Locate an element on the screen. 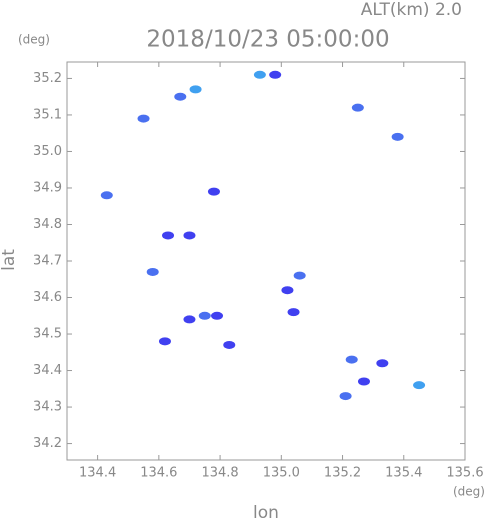 This screenshot has width=491, height=521. y-tick-label: 34.6 is located at coordinates (47, 297).